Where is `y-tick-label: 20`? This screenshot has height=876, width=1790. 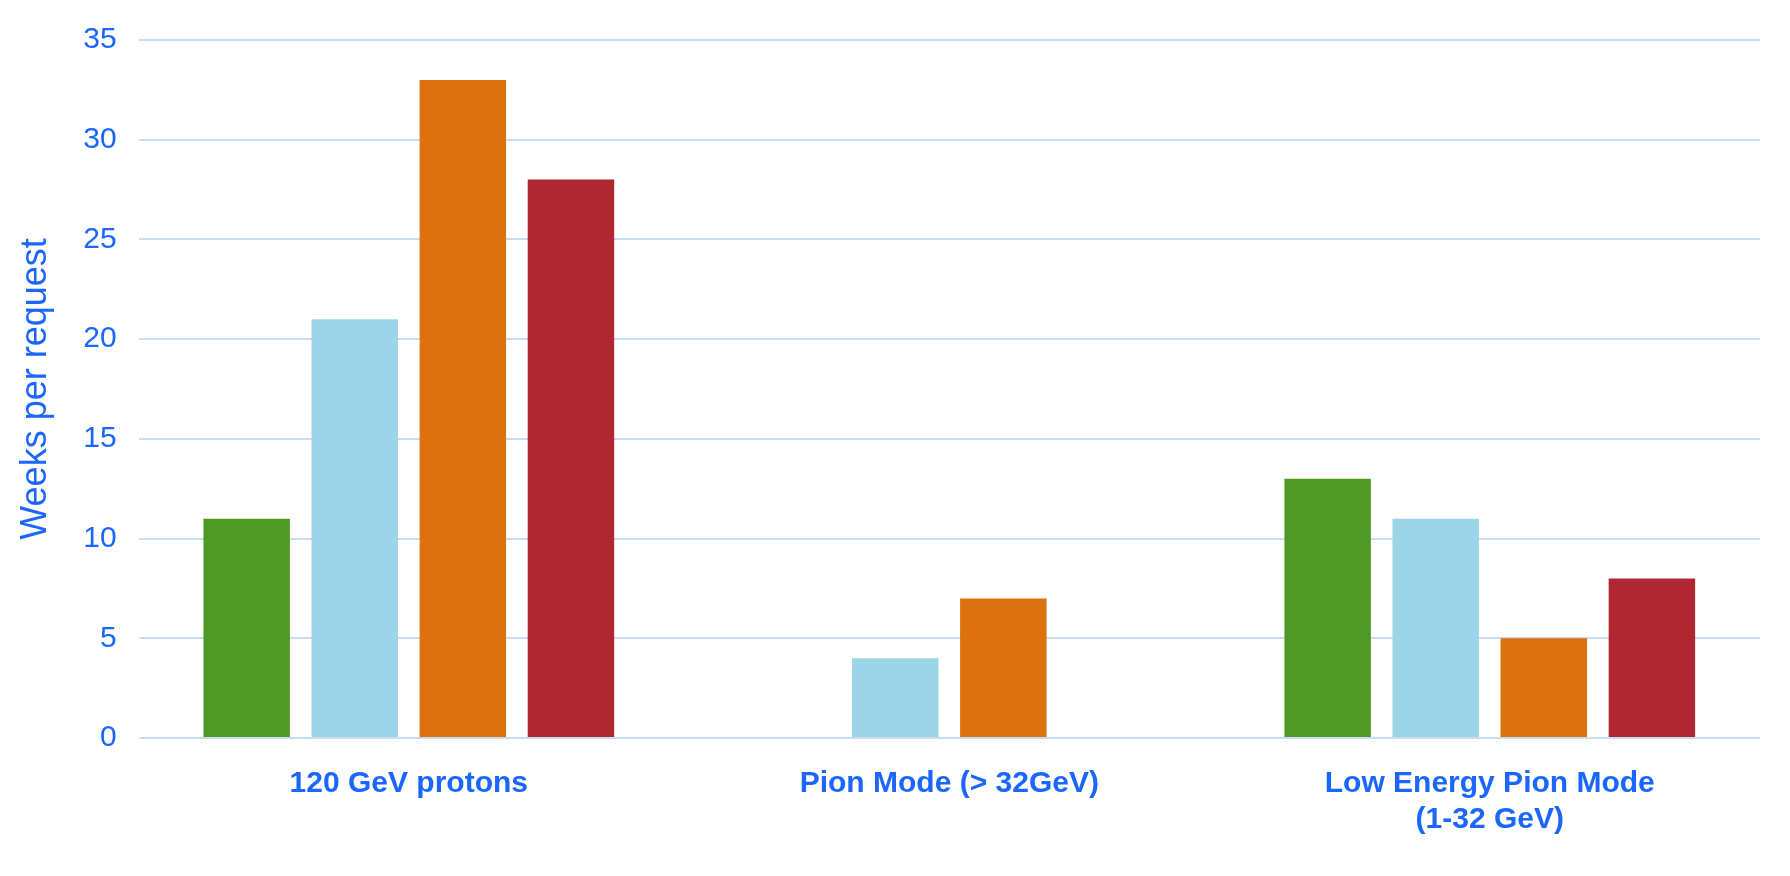
y-tick-label: 20 is located at coordinates (100, 337).